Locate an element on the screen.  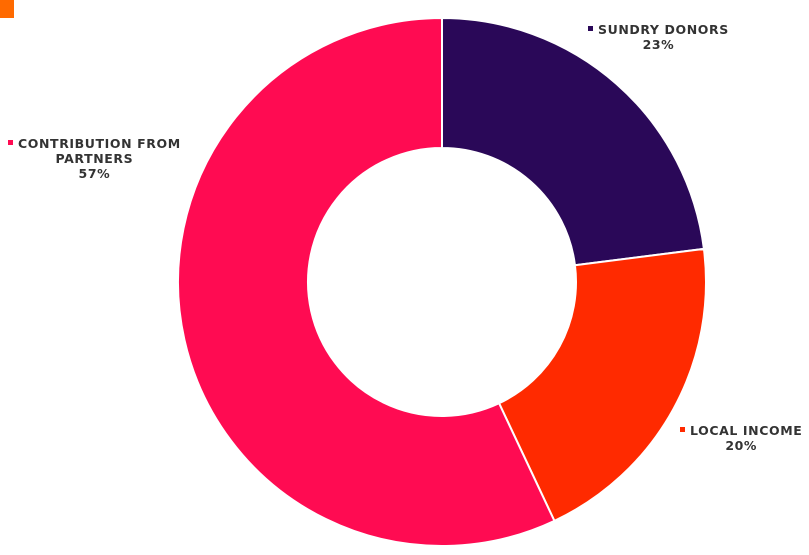
slice-label-local-income: LOCAL INCOME 20% is located at coordinates (741, 438).